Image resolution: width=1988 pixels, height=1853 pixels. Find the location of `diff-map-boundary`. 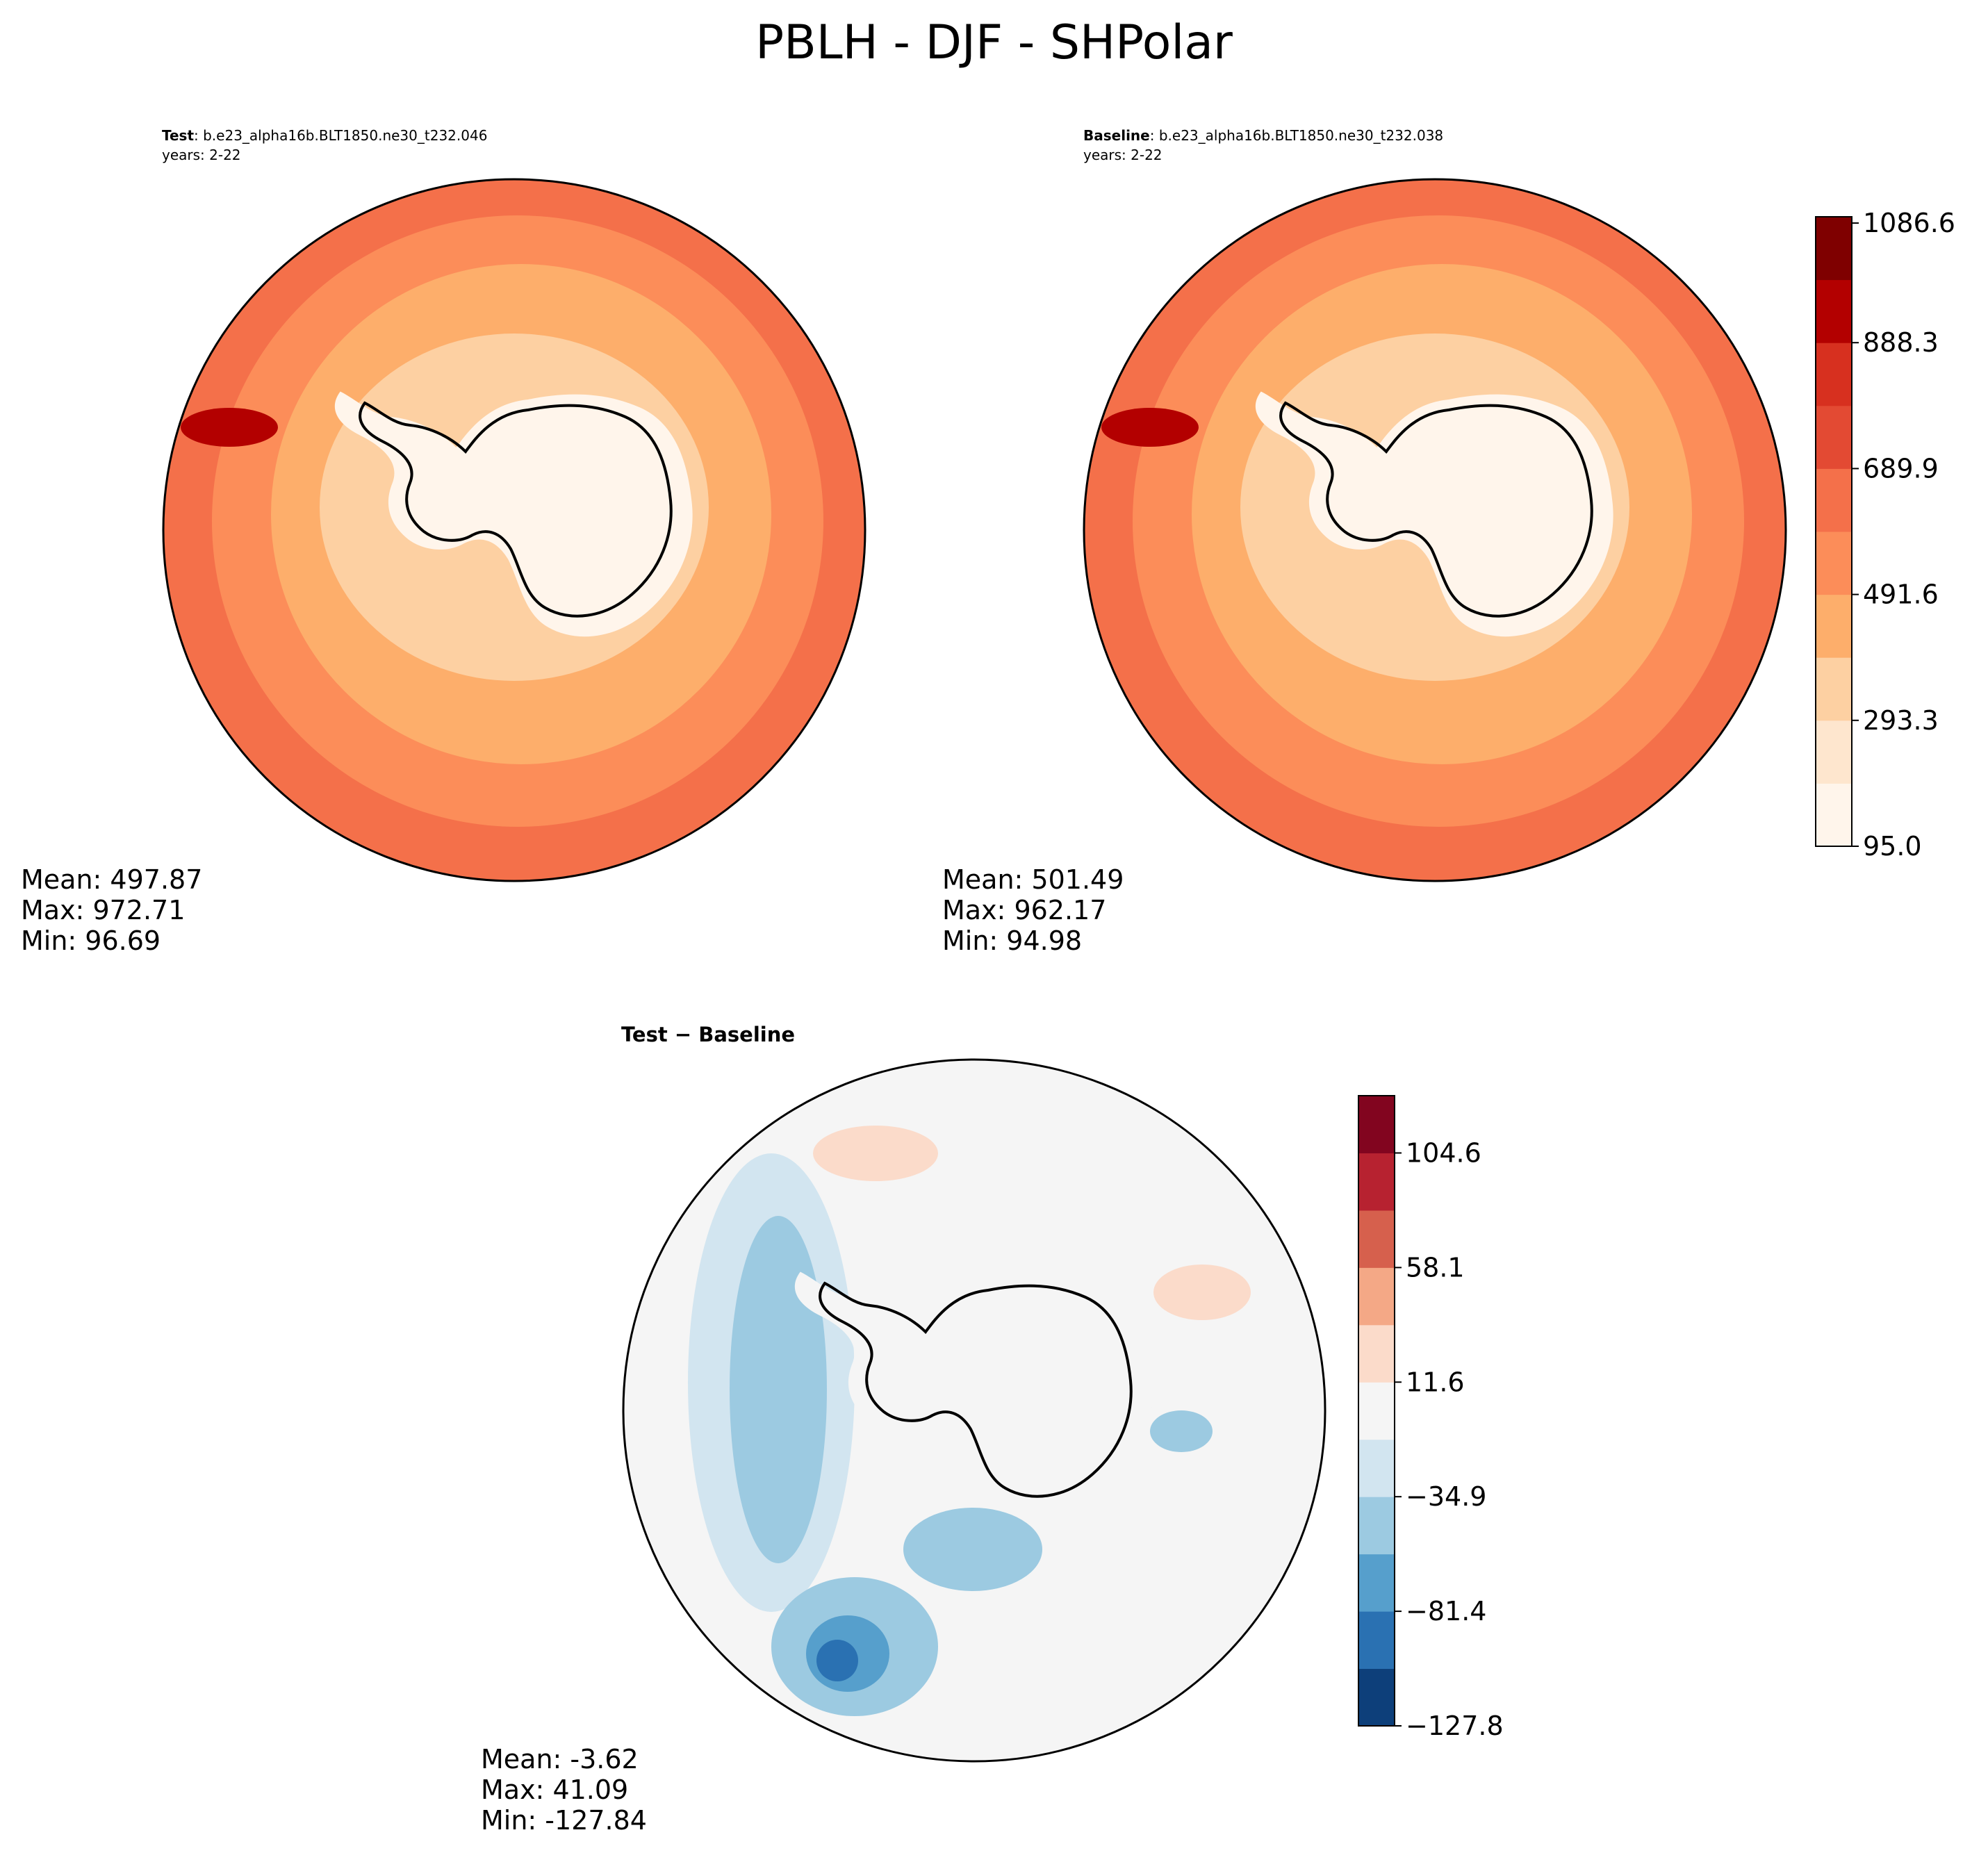

diff-map-boundary is located at coordinates (974, 1410).